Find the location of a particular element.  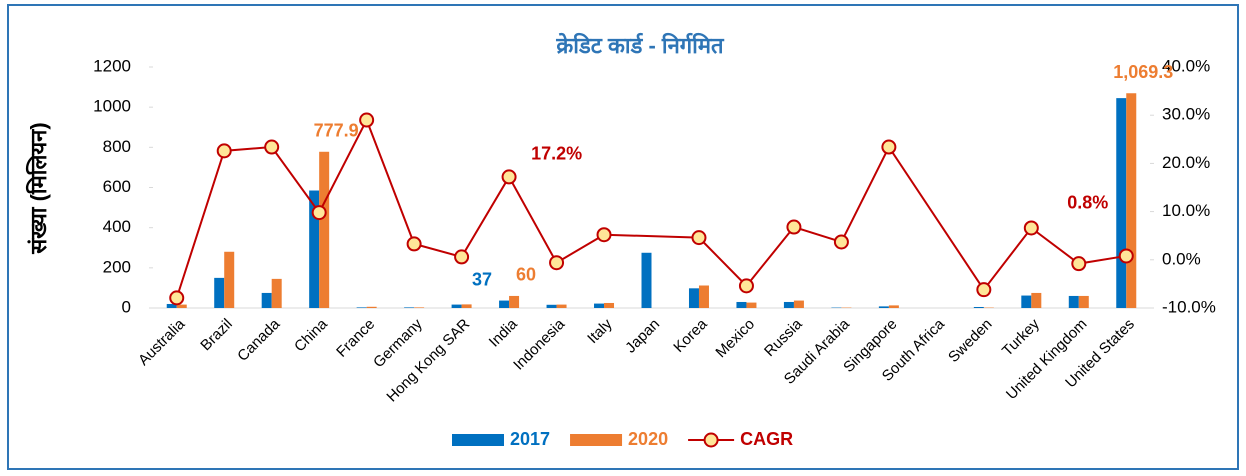

y-tick-label: 600 is located at coordinates (117, 186).